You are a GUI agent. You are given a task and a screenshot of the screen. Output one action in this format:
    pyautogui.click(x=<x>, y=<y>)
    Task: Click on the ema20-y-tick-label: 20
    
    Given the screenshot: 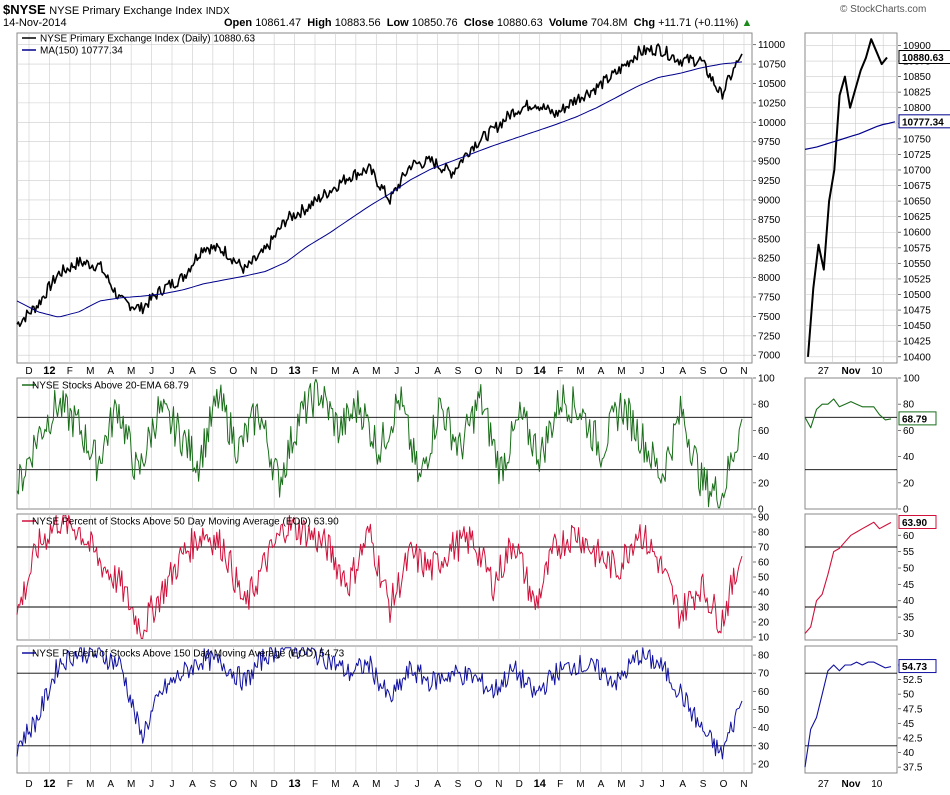 What is the action you would take?
    pyautogui.click(x=764, y=483)
    